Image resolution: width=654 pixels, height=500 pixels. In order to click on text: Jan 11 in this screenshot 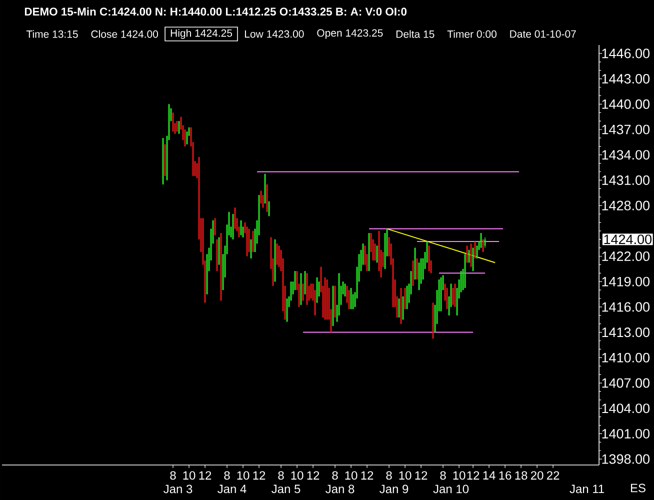, I will do `click(587, 489)`.